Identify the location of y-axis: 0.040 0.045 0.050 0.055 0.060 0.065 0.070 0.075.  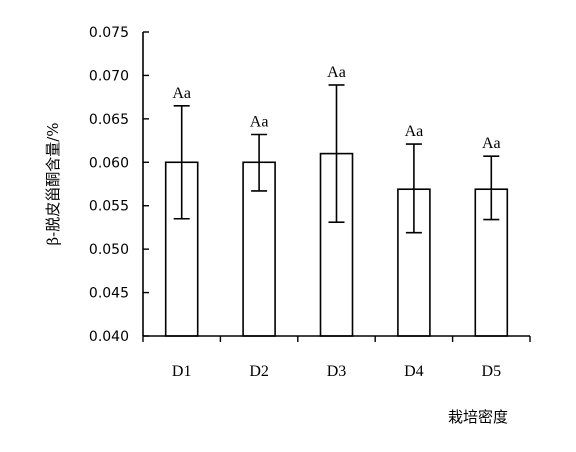
(119, 185).